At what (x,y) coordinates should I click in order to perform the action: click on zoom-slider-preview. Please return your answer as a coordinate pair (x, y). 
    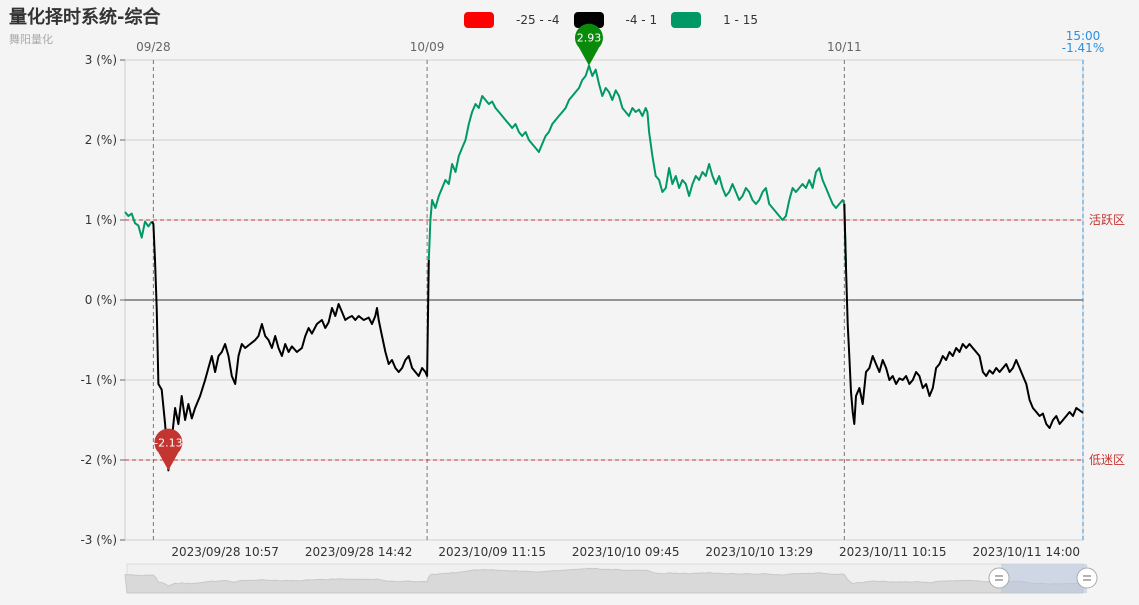
    Looking at the image, I should click on (604, 580).